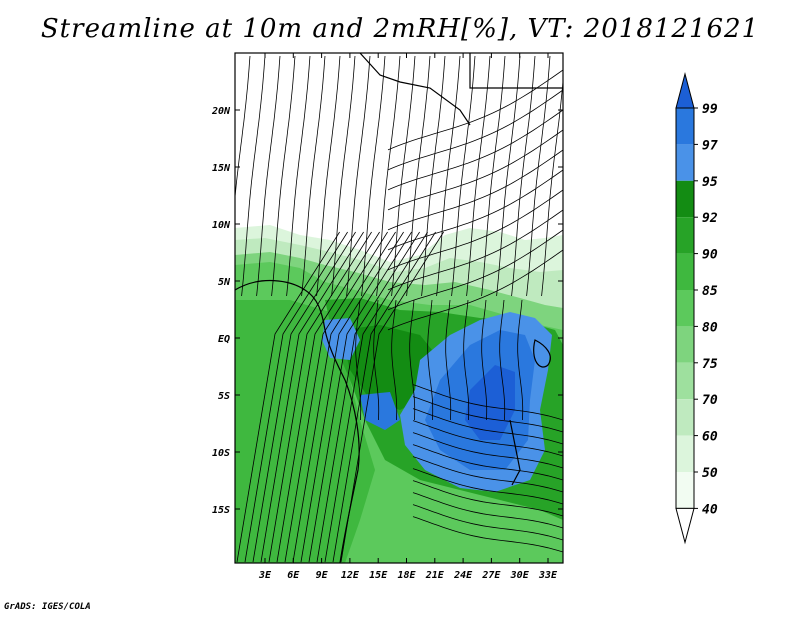  What do you see at coordinates (491, 575) in the screenshot?
I see `lon-label: 27E` at bounding box center [491, 575].